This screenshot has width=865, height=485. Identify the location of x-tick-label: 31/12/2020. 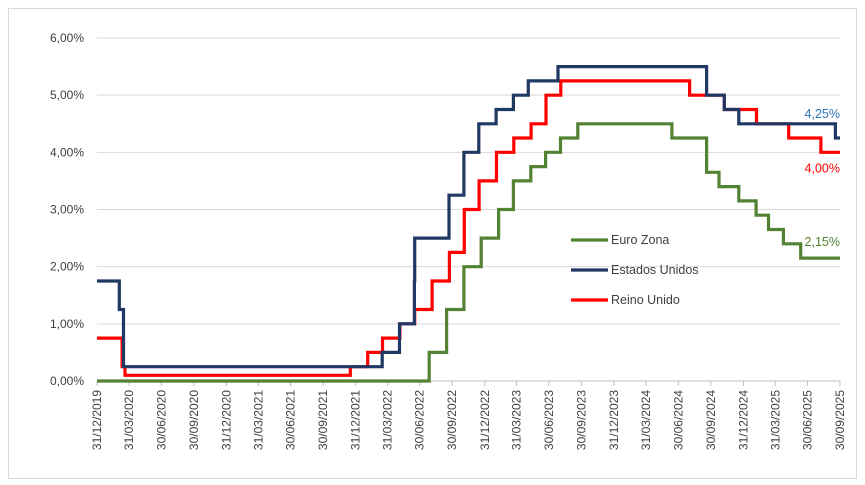
(226, 420).